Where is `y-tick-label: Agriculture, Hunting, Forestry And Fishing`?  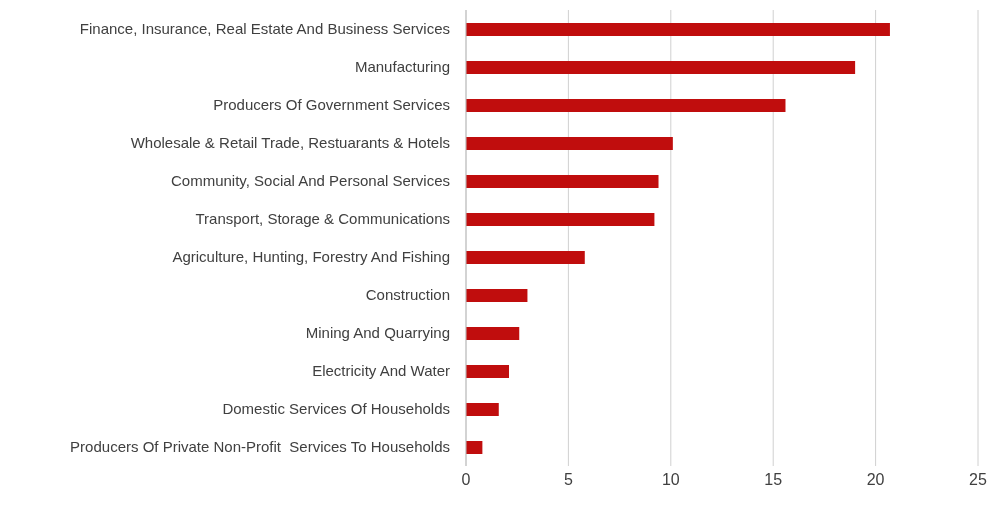
y-tick-label: Agriculture, Hunting, Forestry And Fishing is located at coordinates (311, 256).